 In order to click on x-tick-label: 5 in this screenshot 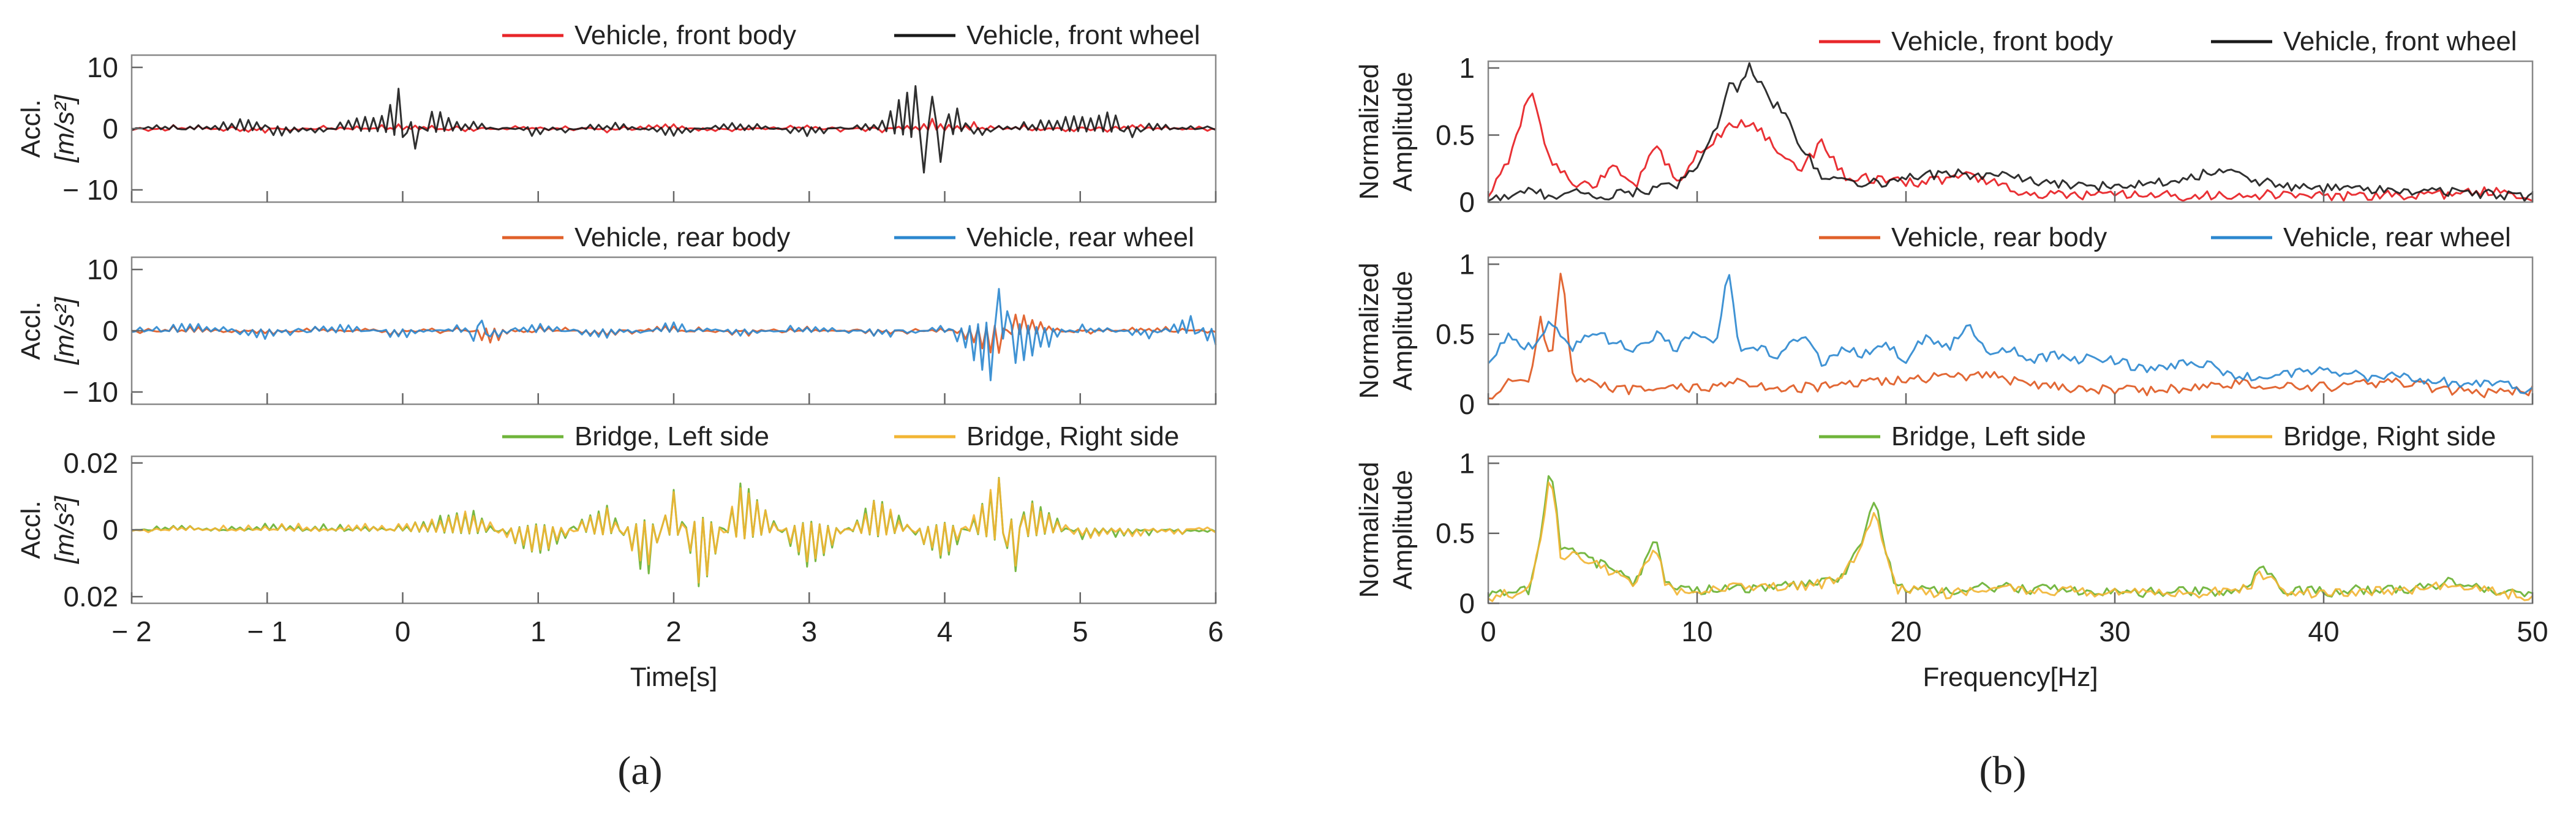, I will do `click(1080, 631)`.